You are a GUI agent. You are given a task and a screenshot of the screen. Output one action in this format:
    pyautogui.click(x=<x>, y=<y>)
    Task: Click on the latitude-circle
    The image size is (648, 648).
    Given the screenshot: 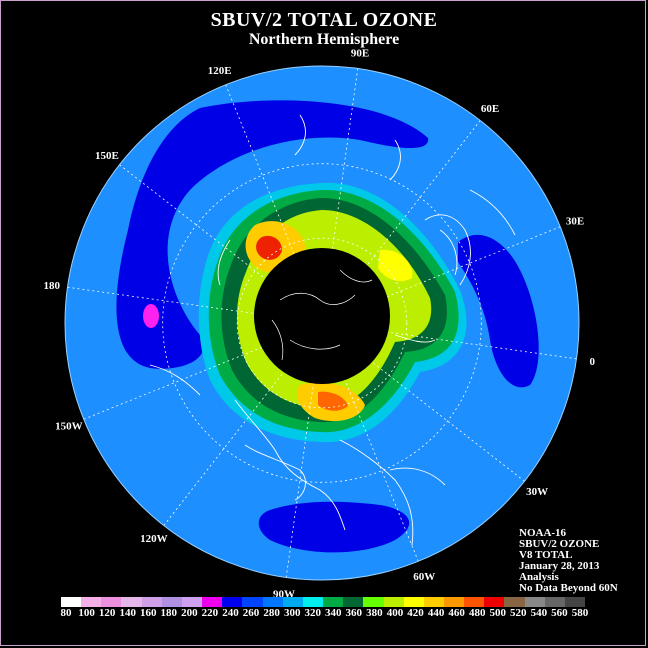 What is the action you would take?
    pyautogui.click(x=322, y=323)
    